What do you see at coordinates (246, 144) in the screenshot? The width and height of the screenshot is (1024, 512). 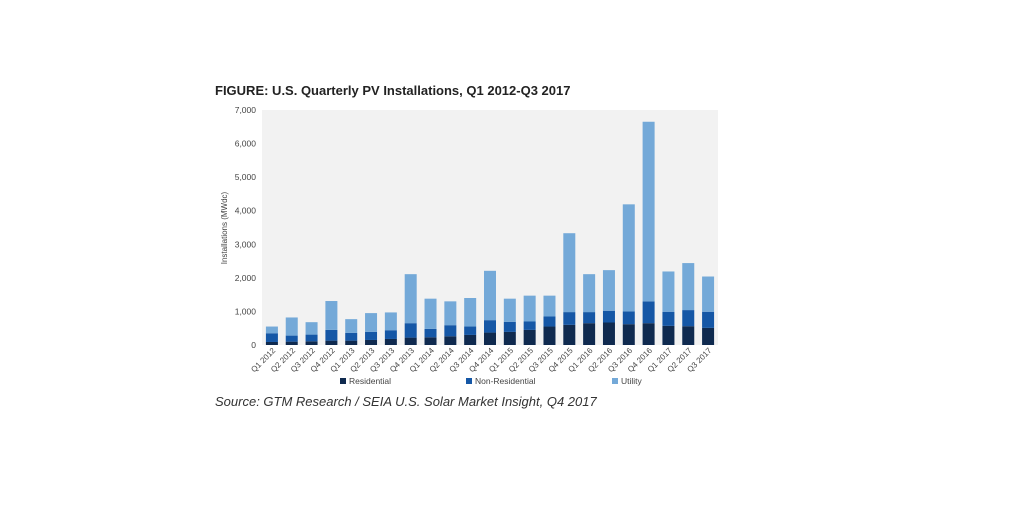 I see `y-tick-label: 6,000` at bounding box center [246, 144].